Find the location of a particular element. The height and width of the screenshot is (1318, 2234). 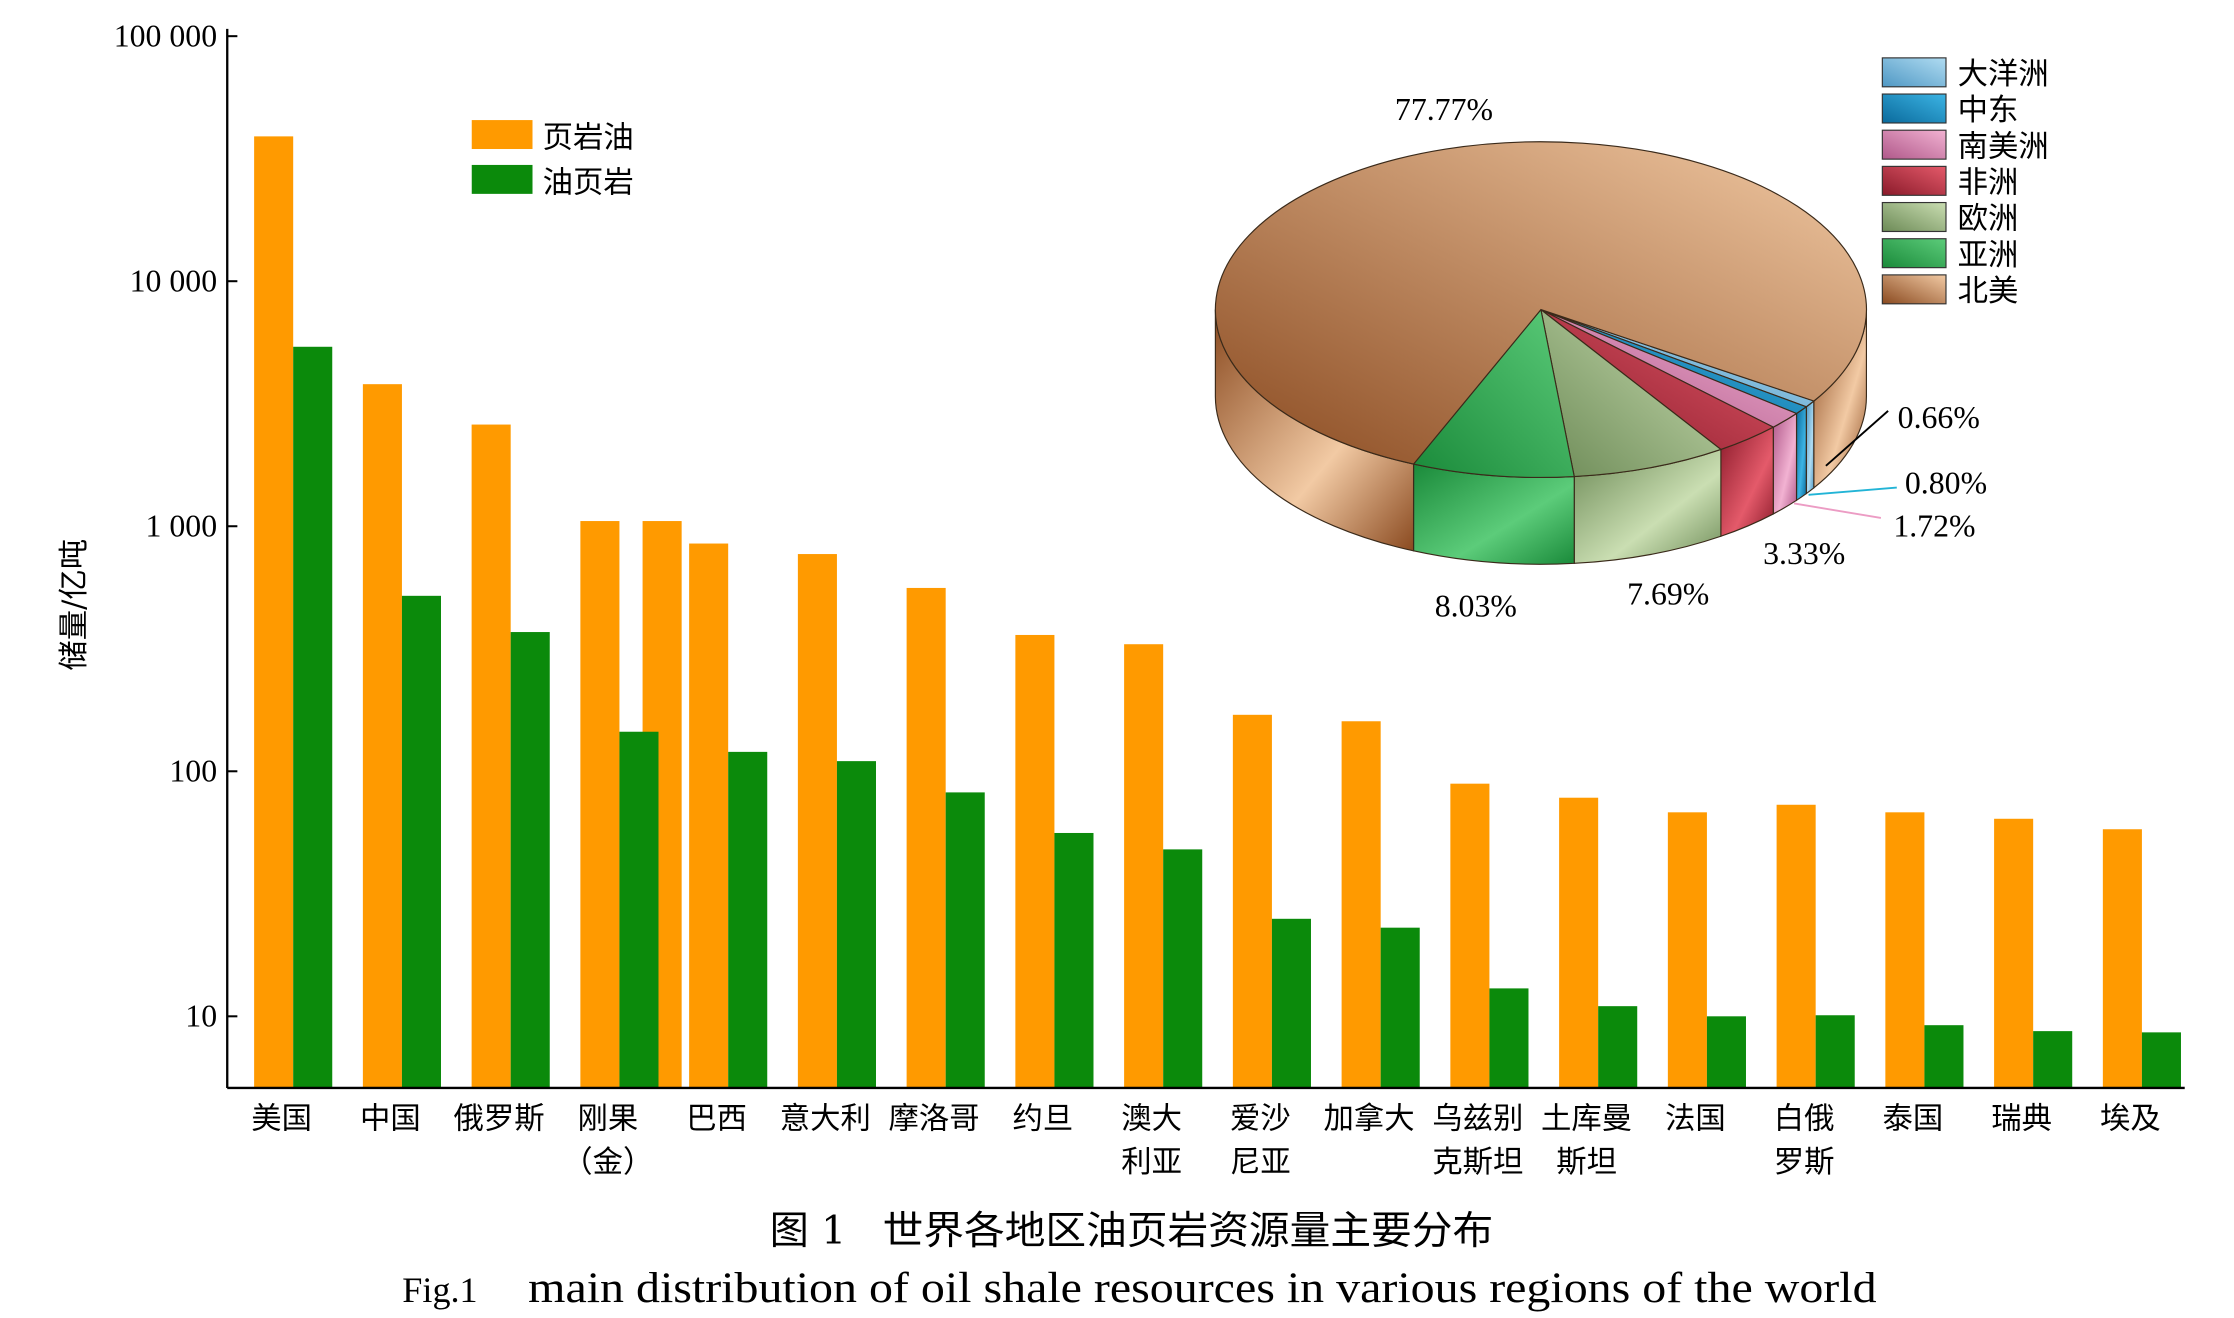

y-tick-label: 10 is located at coordinates (201, 1015).